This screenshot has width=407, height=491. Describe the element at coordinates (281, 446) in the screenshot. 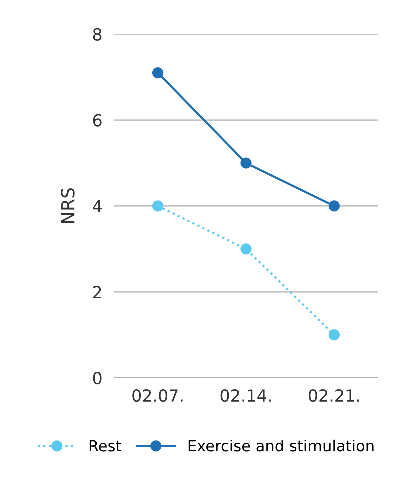

I see `legend-label: Exercise and stimulation` at that location.